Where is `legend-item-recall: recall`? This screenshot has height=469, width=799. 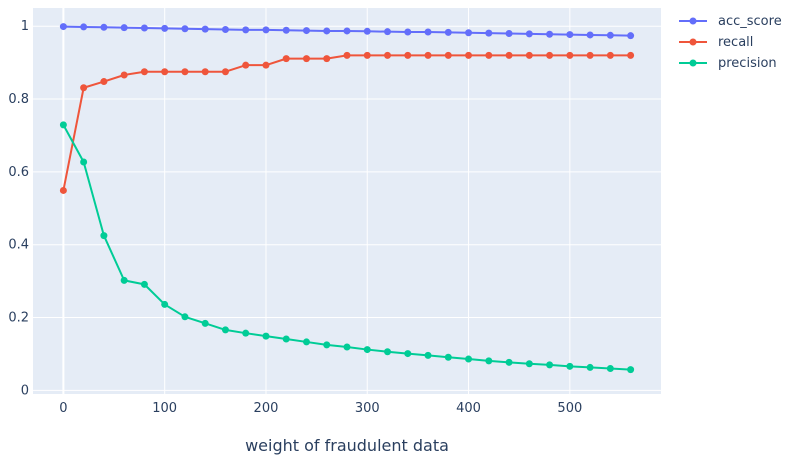
legend-item-recall: recall is located at coordinates (716, 42).